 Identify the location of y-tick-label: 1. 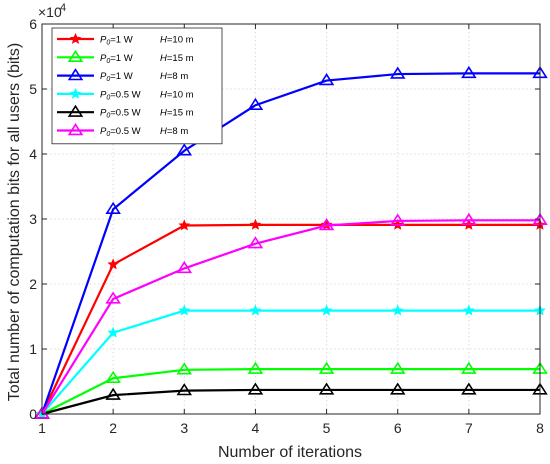
(33, 349).